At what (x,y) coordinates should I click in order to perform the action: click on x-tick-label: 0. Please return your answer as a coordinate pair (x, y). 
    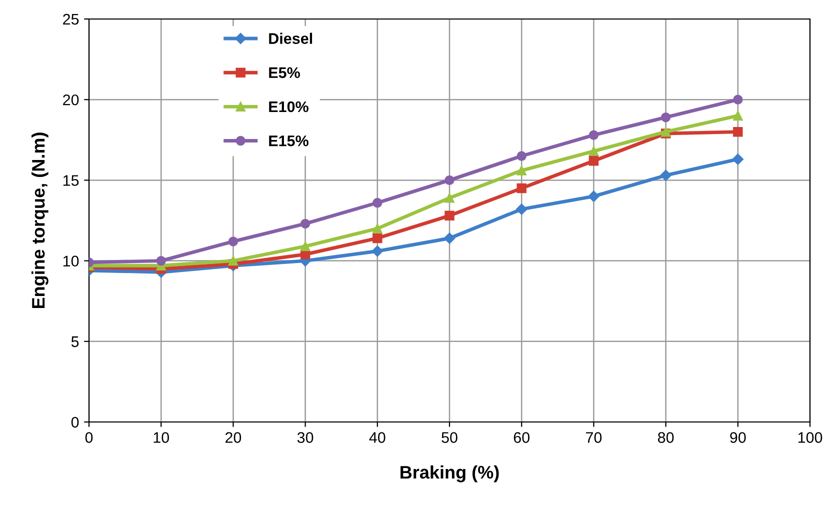
    Looking at the image, I should click on (89, 437).